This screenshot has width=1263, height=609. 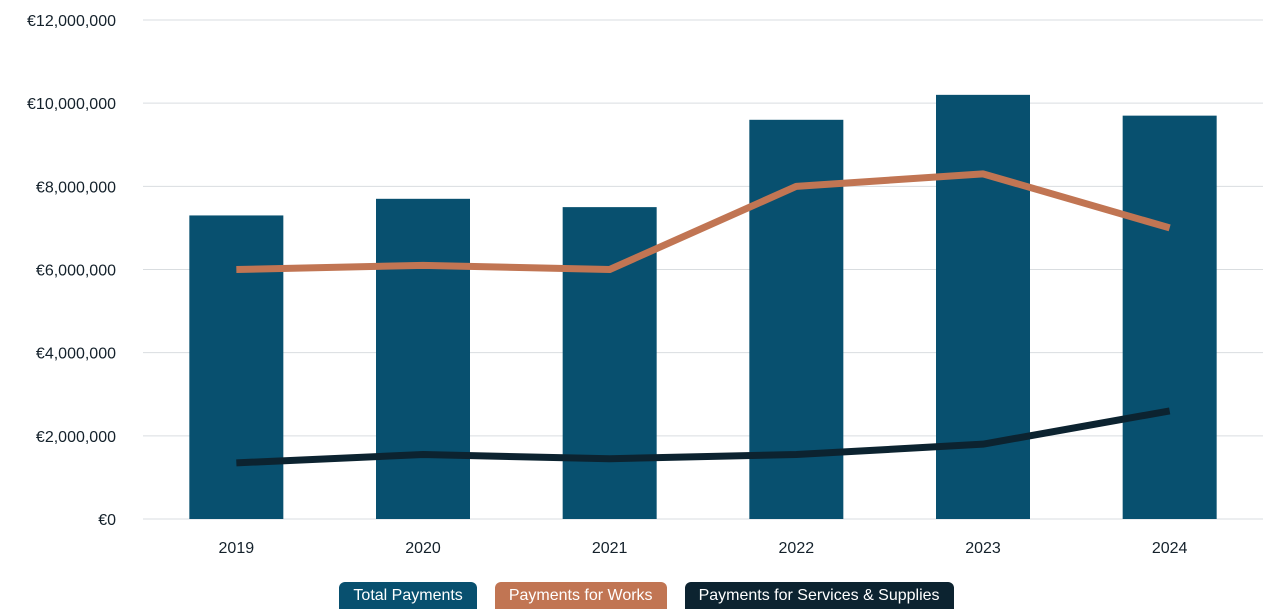 I want to click on x-tick-label: 2020, so click(x=423, y=548).